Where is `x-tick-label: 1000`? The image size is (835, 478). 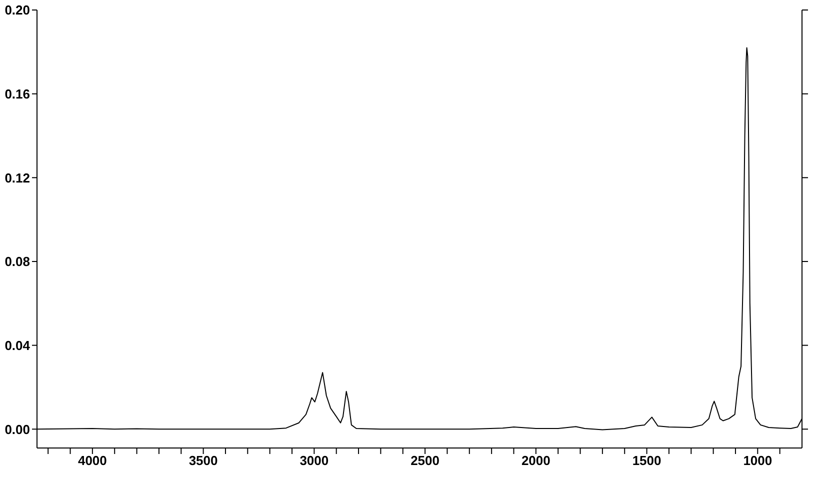 x-tick-label: 1000 is located at coordinates (757, 460).